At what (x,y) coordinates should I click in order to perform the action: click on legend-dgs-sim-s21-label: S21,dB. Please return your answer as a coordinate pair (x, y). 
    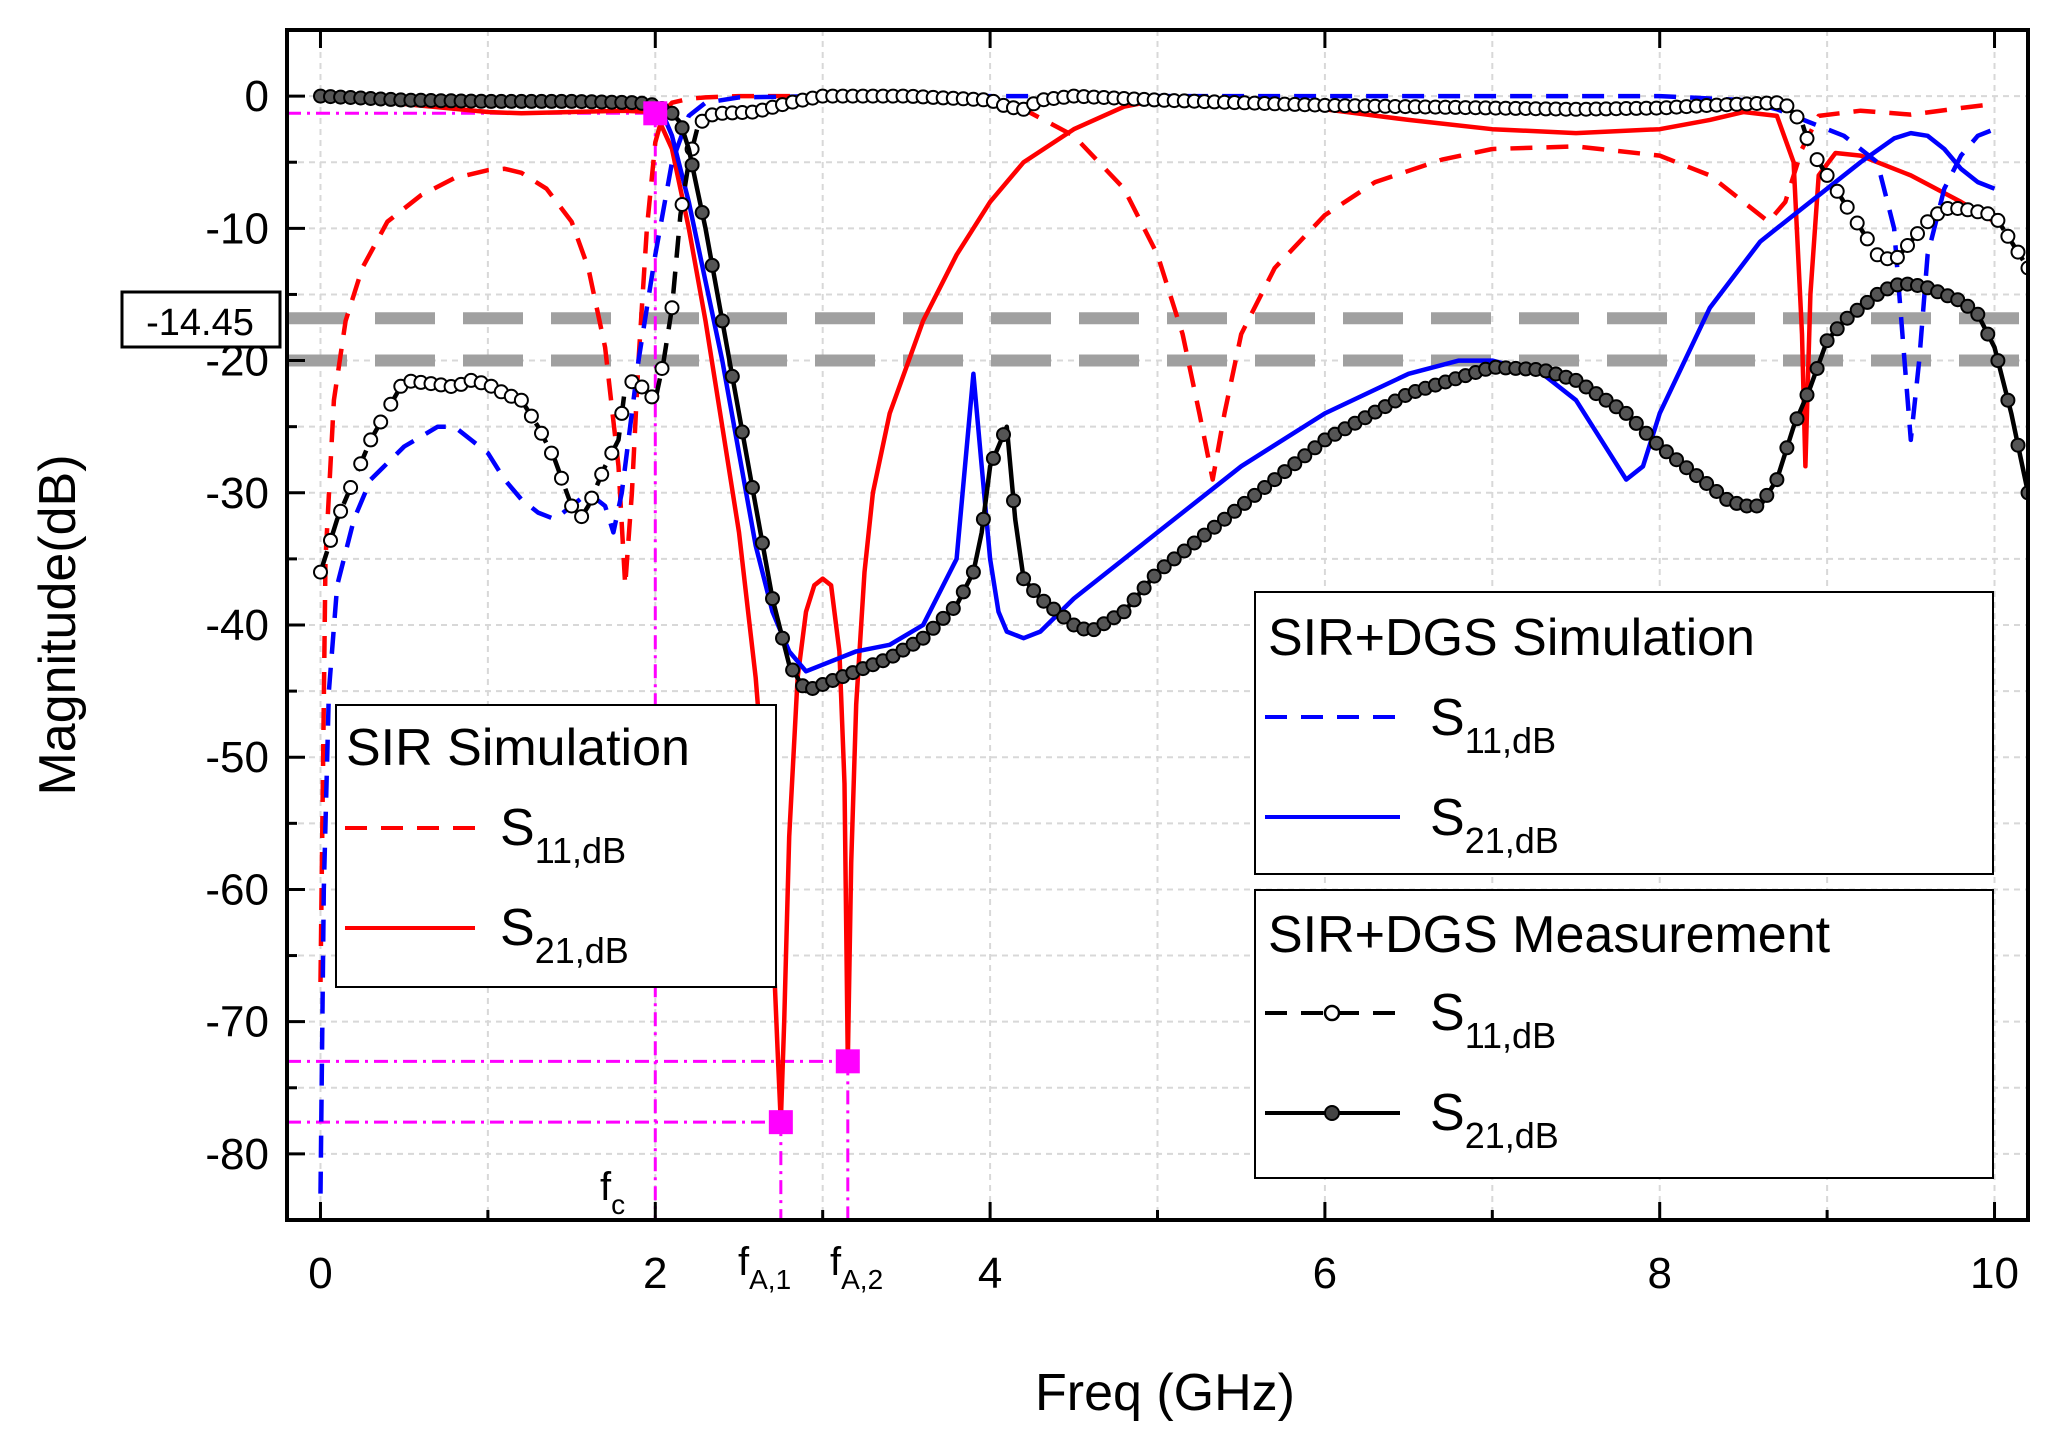
    Looking at the image, I should click on (1494, 825).